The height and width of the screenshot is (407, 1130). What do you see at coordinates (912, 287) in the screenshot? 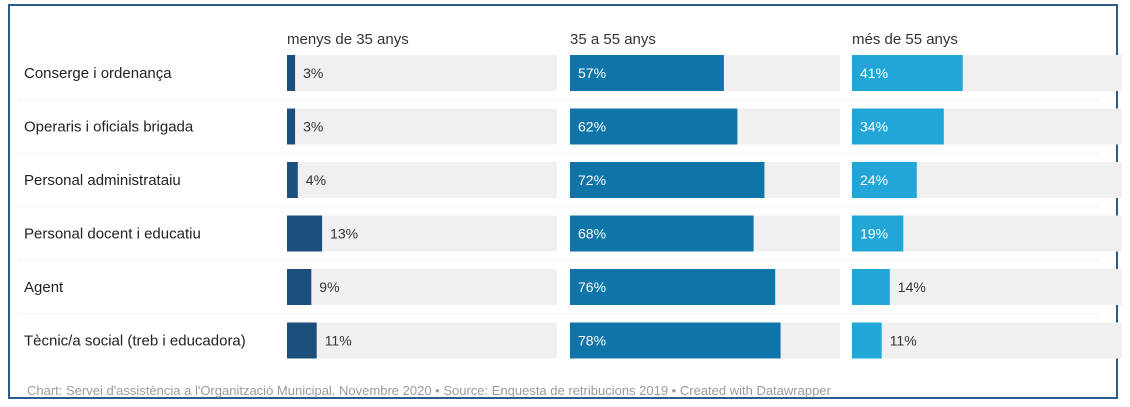
I see `value-label: 14%` at bounding box center [912, 287].